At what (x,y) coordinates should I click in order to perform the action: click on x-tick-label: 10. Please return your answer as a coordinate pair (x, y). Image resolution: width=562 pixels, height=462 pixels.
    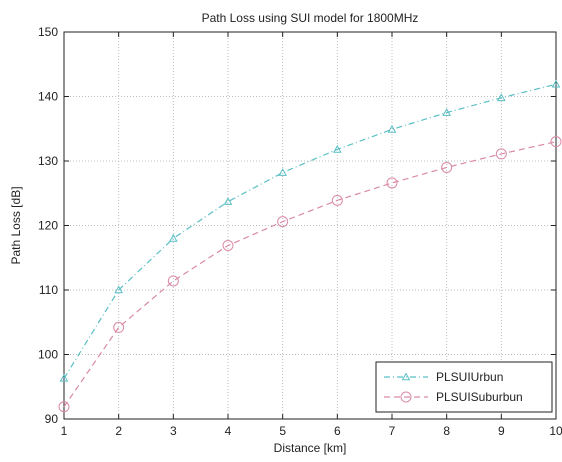
    Looking at the image, I should click on (555, 431).